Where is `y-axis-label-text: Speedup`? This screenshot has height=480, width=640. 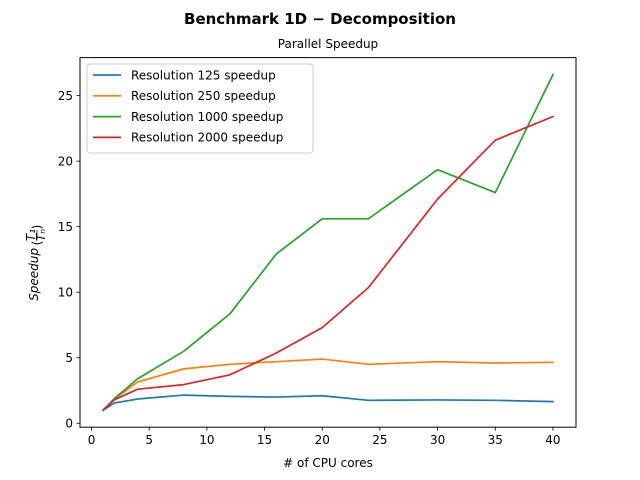 y-axis-label-text: Speedup is located at coordinates (34, 274).